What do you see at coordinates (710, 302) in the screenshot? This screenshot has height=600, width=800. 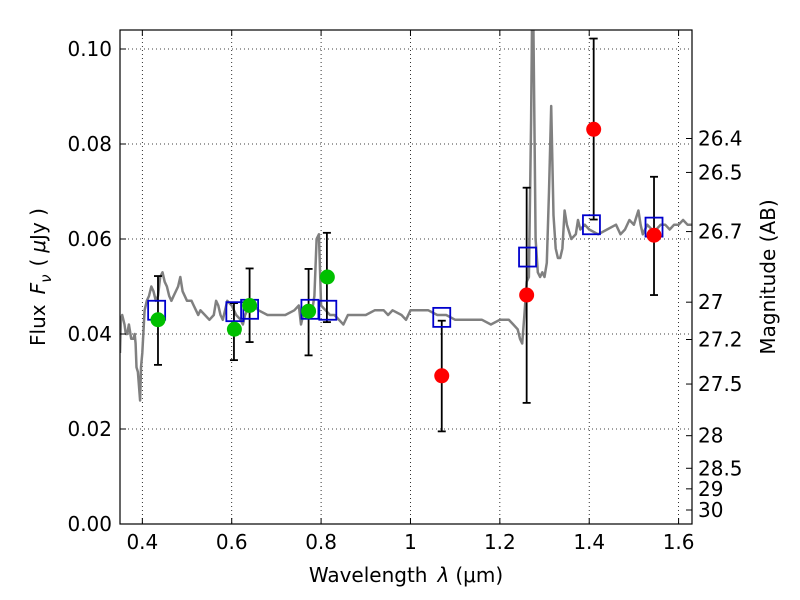 I see `magnitude-tick-label: 27` at bounding box center [710, 302].